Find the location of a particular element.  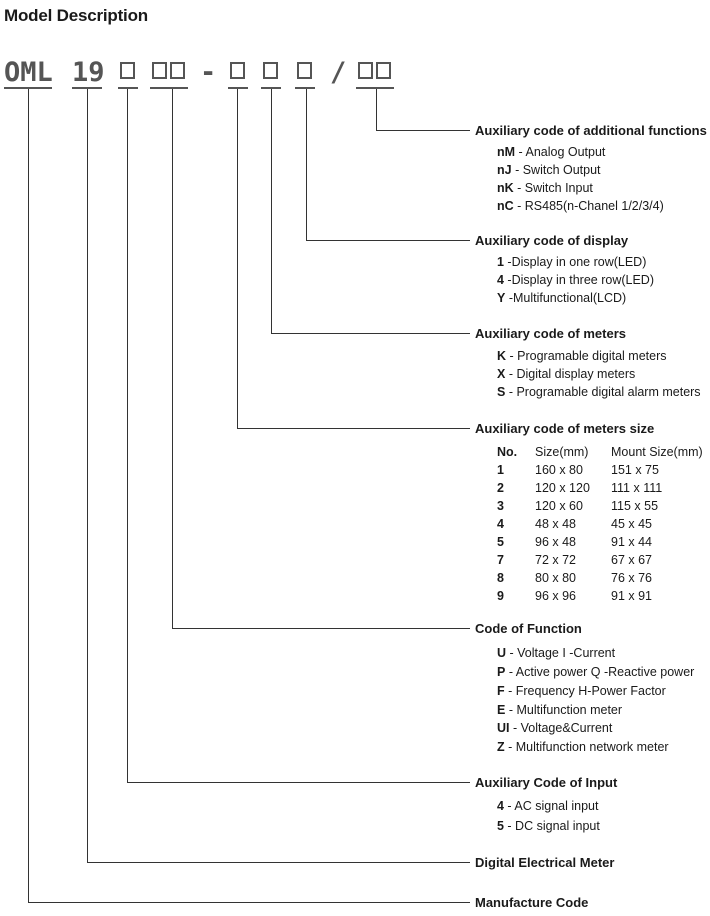

additional-connector-h is located at coordinates (423, 130).